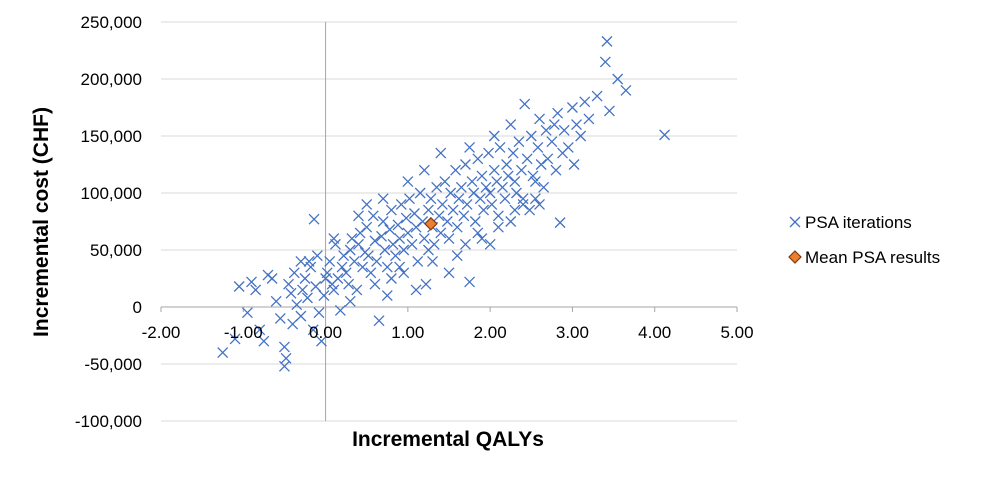 This screenshot has width=992, height=480. I want to click on x-tick-label: 0.00, so click(325, 332).